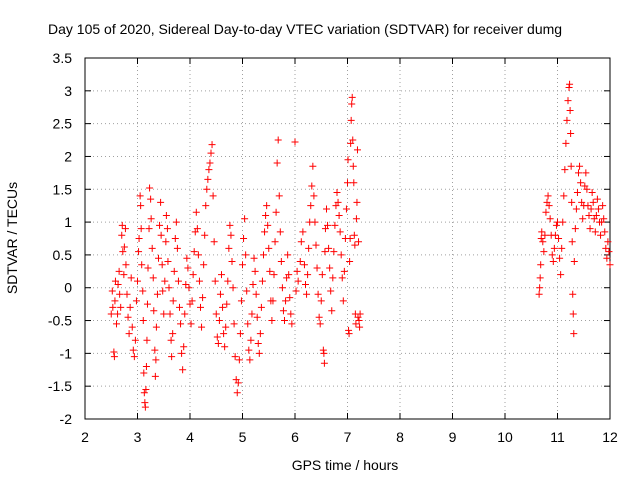 Image resolution: width=640 pixels, height=480 pixels. What do you see at coordinates (190, 437) in the screenshot?
I see `x-tick-label: 4` at bounding box center [190, 437].